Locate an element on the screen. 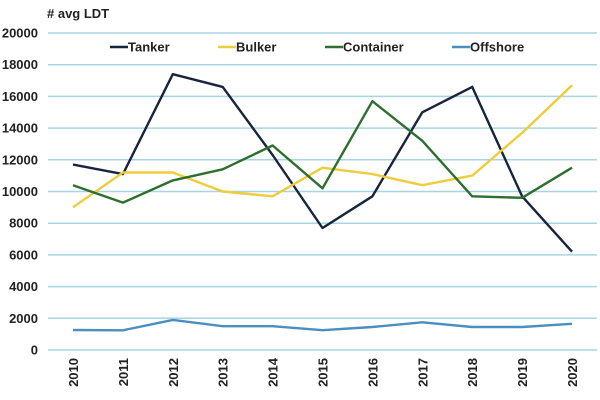 The image size is (600, 400). x-tick-label: 2016 is located at coordinates (372, 372).